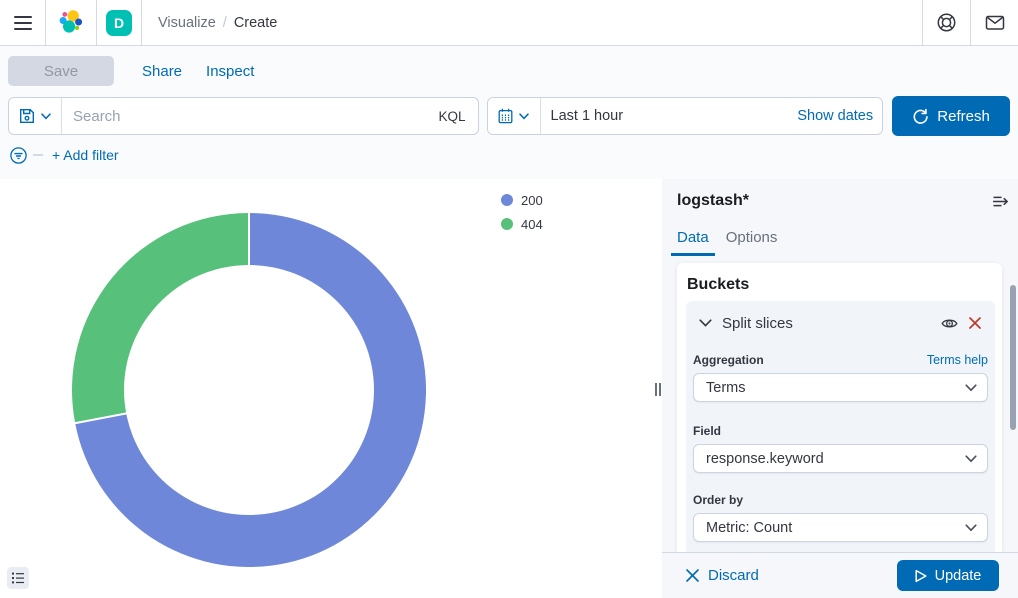  I want to click on newsfeed-button, so click(994, 22).